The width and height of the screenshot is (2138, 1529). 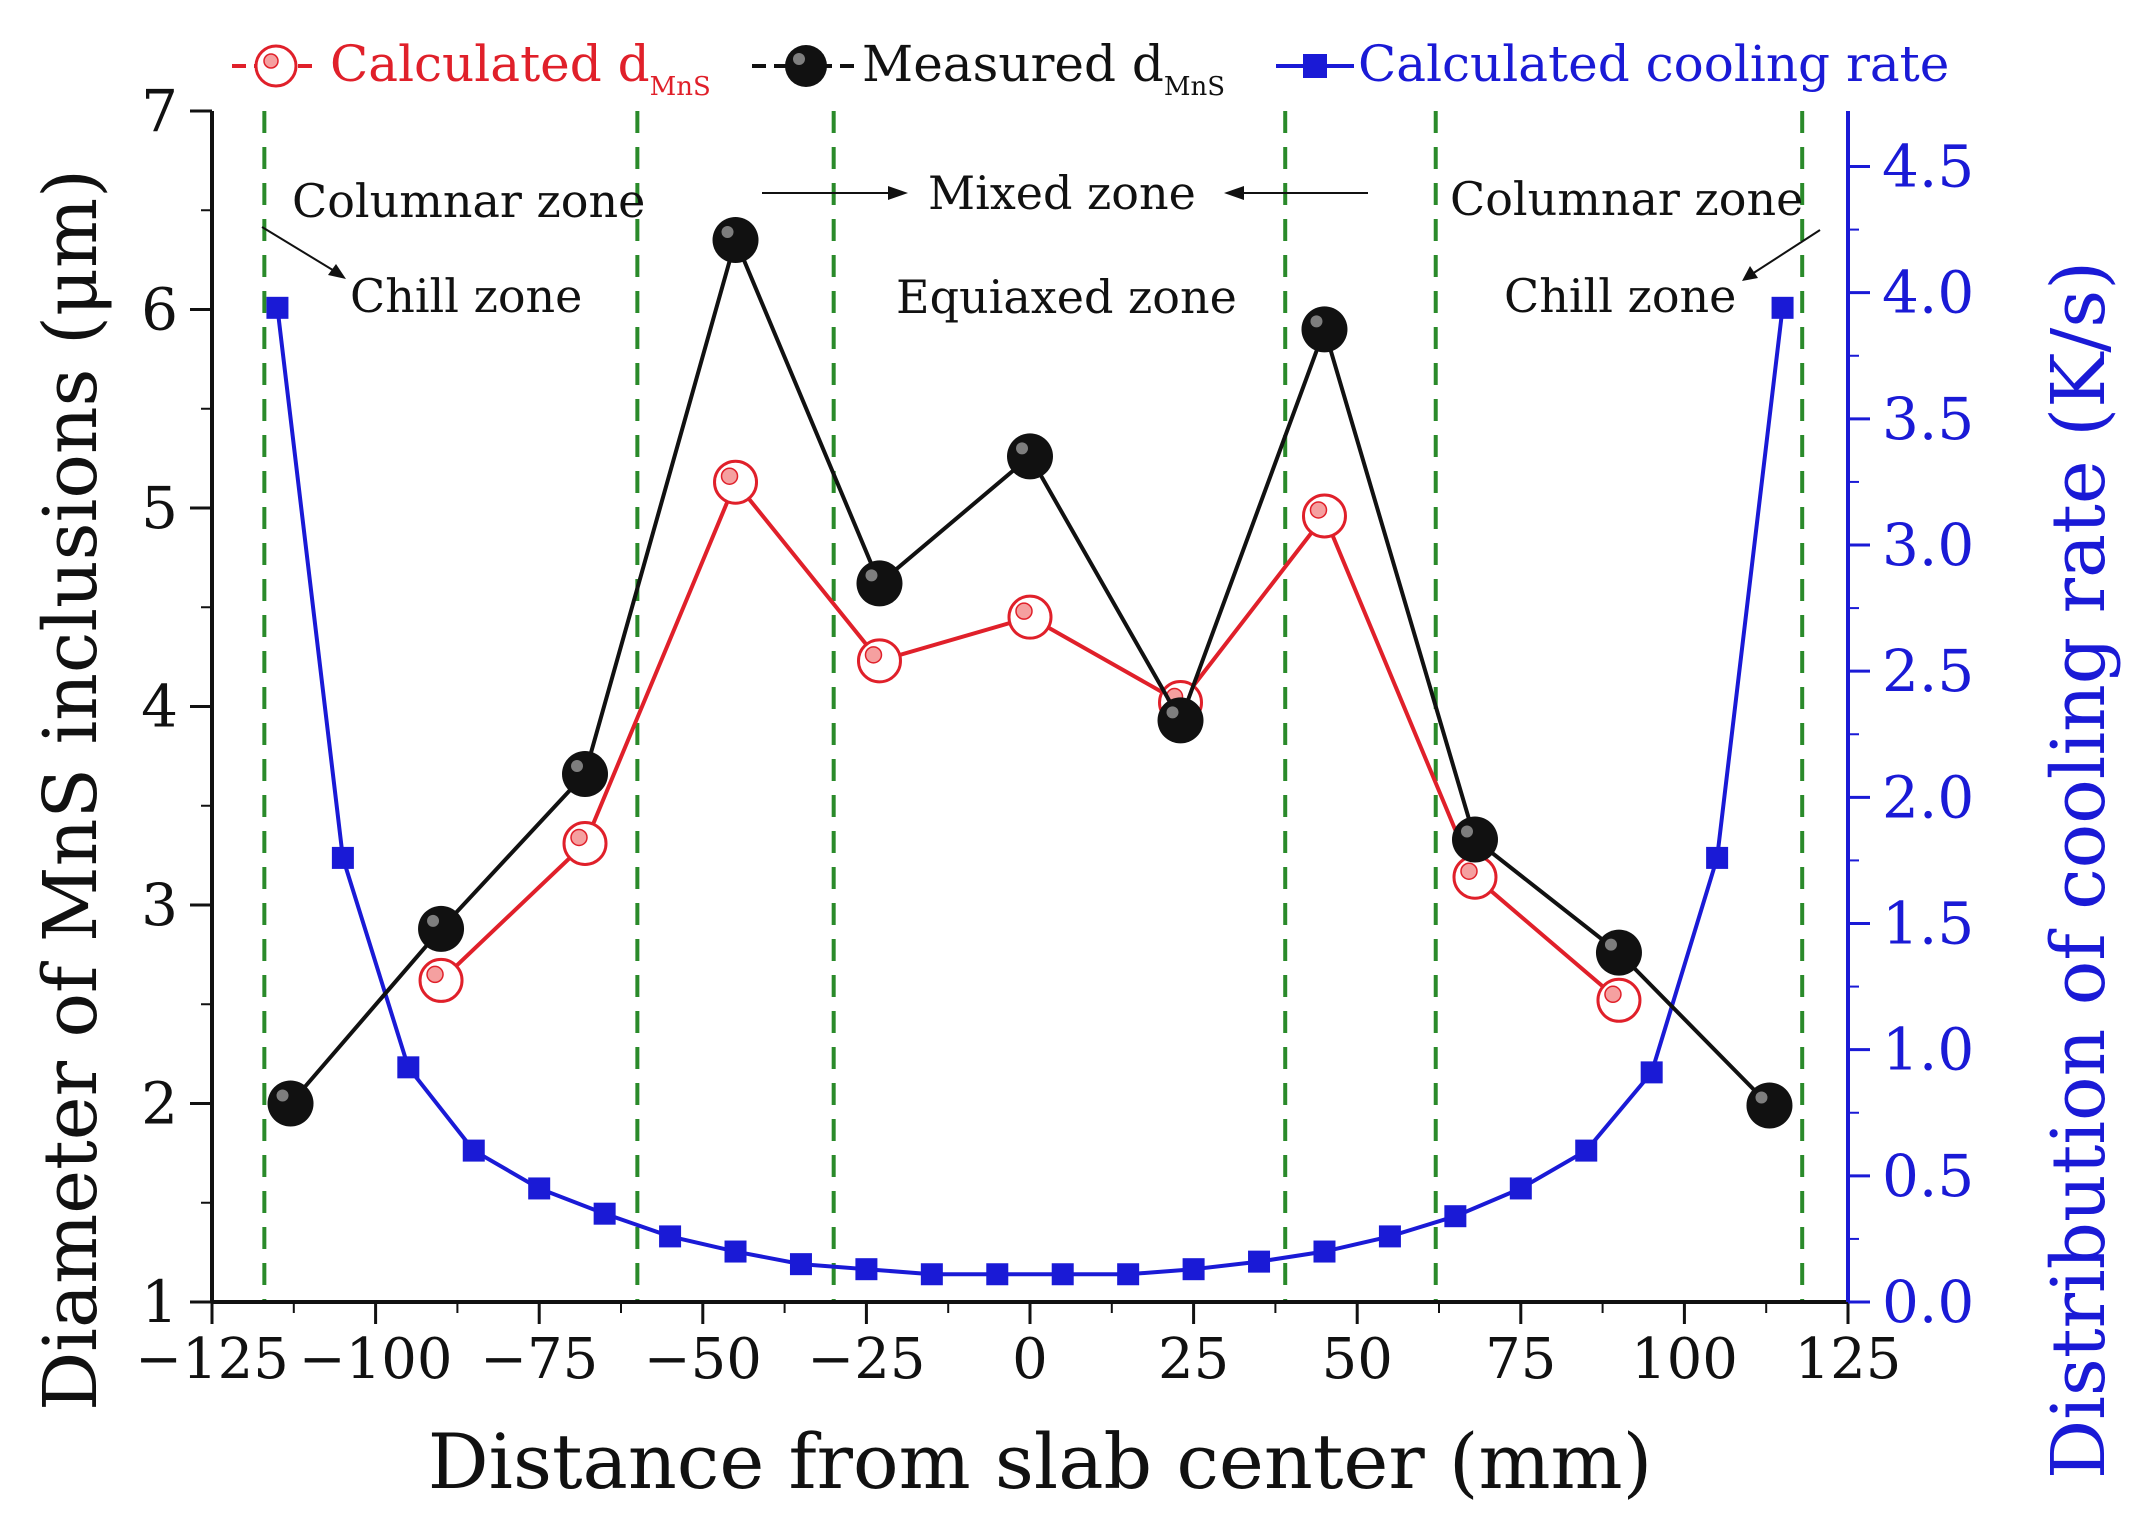 What do you see at coordinates (1750, 273) in the screenshot?
I see `annotation-arrowhead-right` at bounding box center [1750, 273].